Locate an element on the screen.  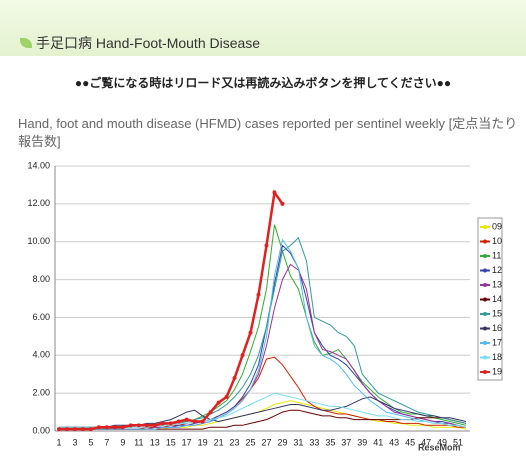
legend-label: 17 is located at coordinates (497, 342).